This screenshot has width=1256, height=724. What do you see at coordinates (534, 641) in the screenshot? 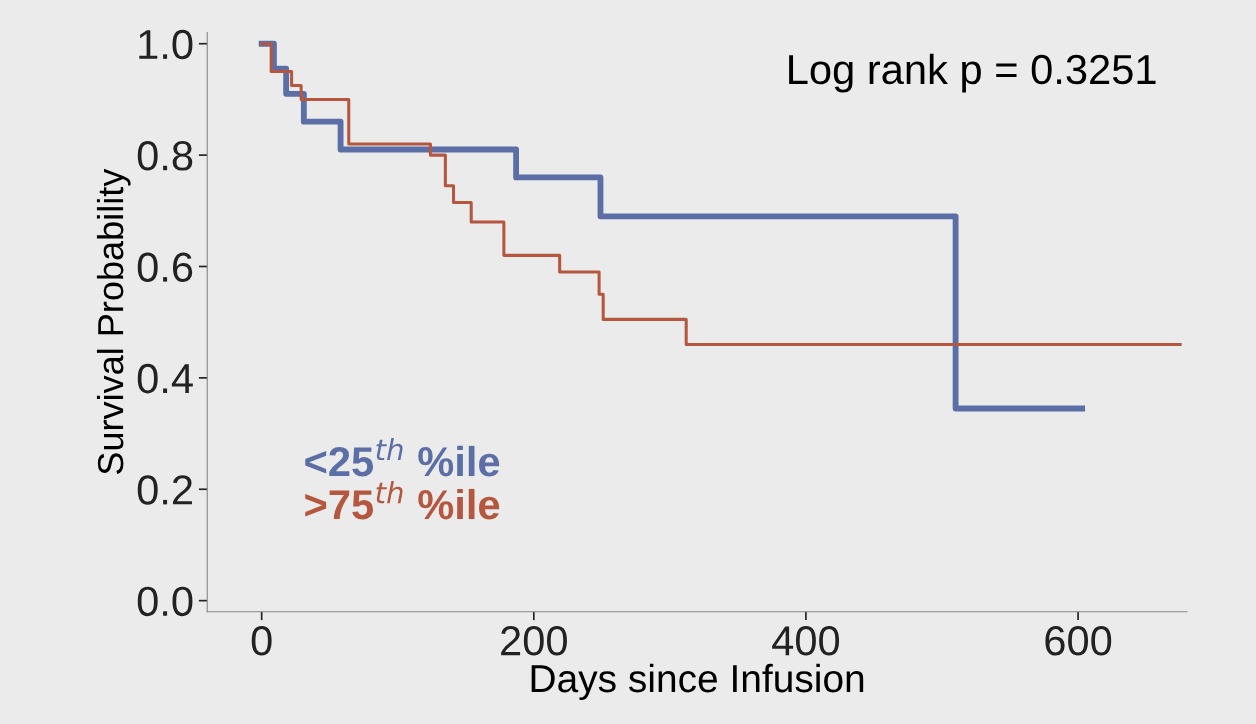
I see `x-tick-label: 200` at bounding box center [534, 641].